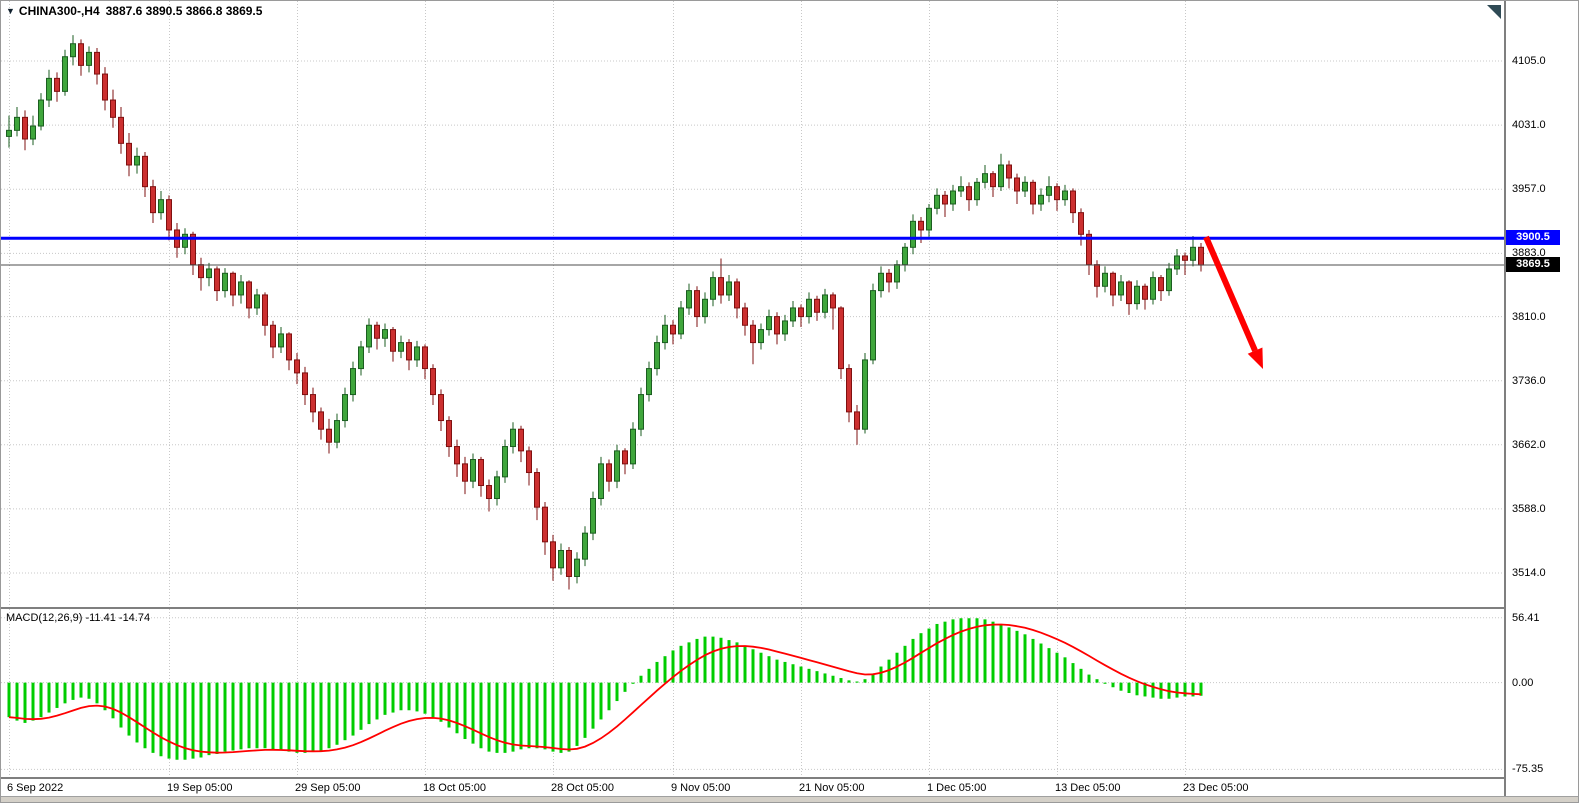  Describe the element at coordinates (78, 618) in the screenshot. I see `macd-indicator-label: MACD(12,26,9) -11.41 -14.74` at that location.